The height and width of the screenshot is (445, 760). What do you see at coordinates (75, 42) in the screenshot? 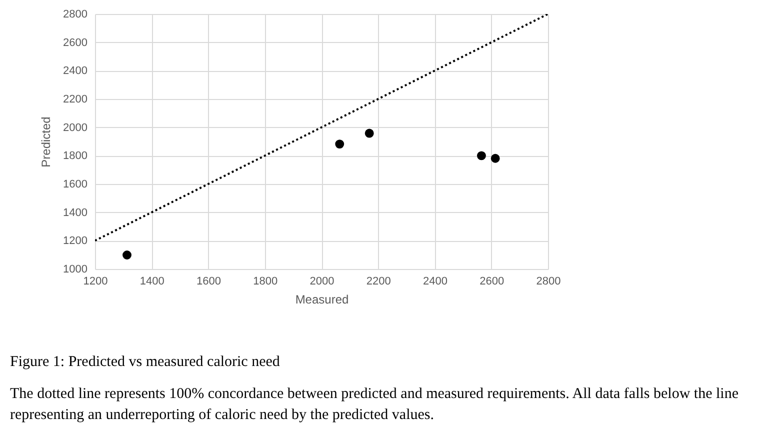
I see `y-tick-label: 2600` at bounding box center [75, 42].